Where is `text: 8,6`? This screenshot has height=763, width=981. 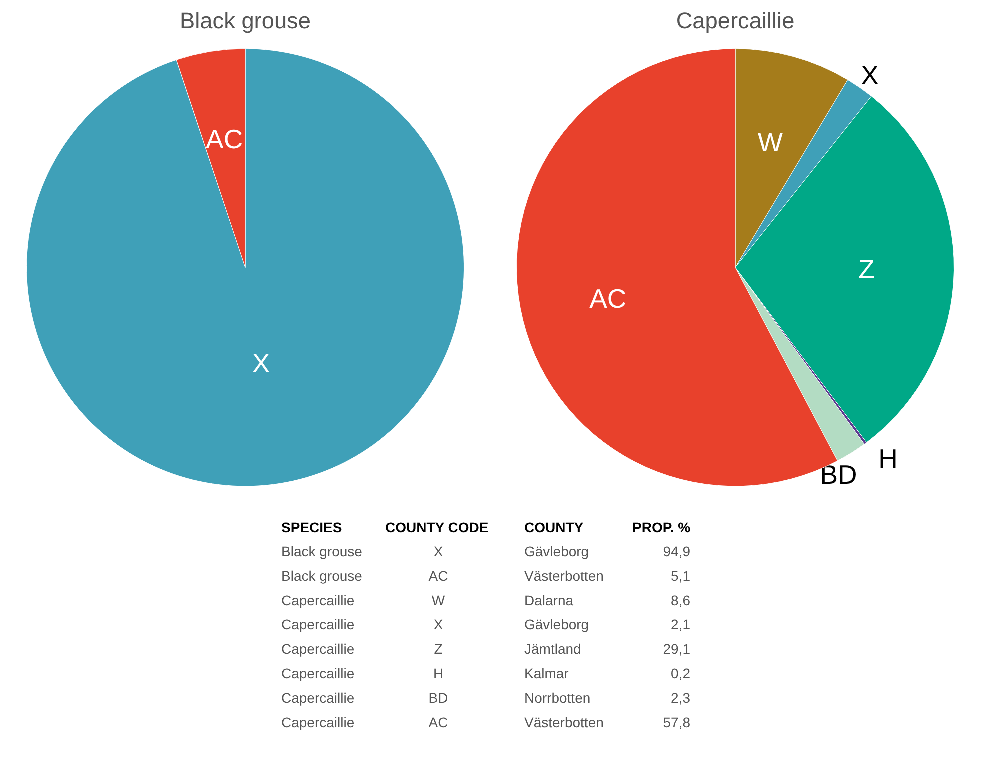 text: 8,6 is located at coordinates (681, 600).